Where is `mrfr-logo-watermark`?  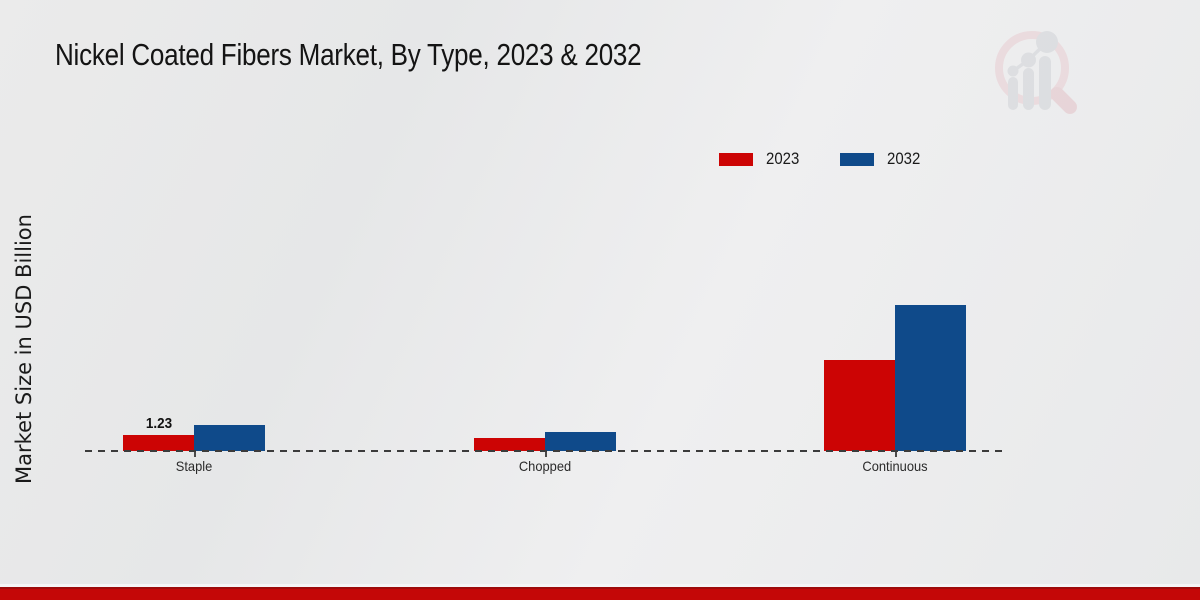 mrfr-logo-watermark is located at coordinates (1036, 72).